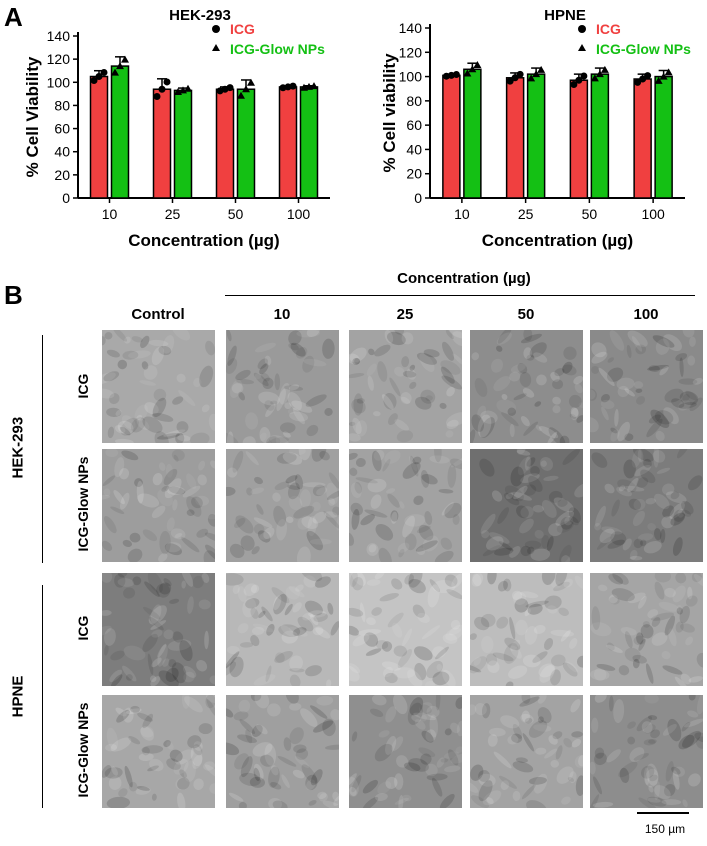 This screenshot has width=707, height=846. What do you see at coordinates (62, 105) in the screenshot?
I see `y-tick-label: 80` at bounding box center [62, 105].